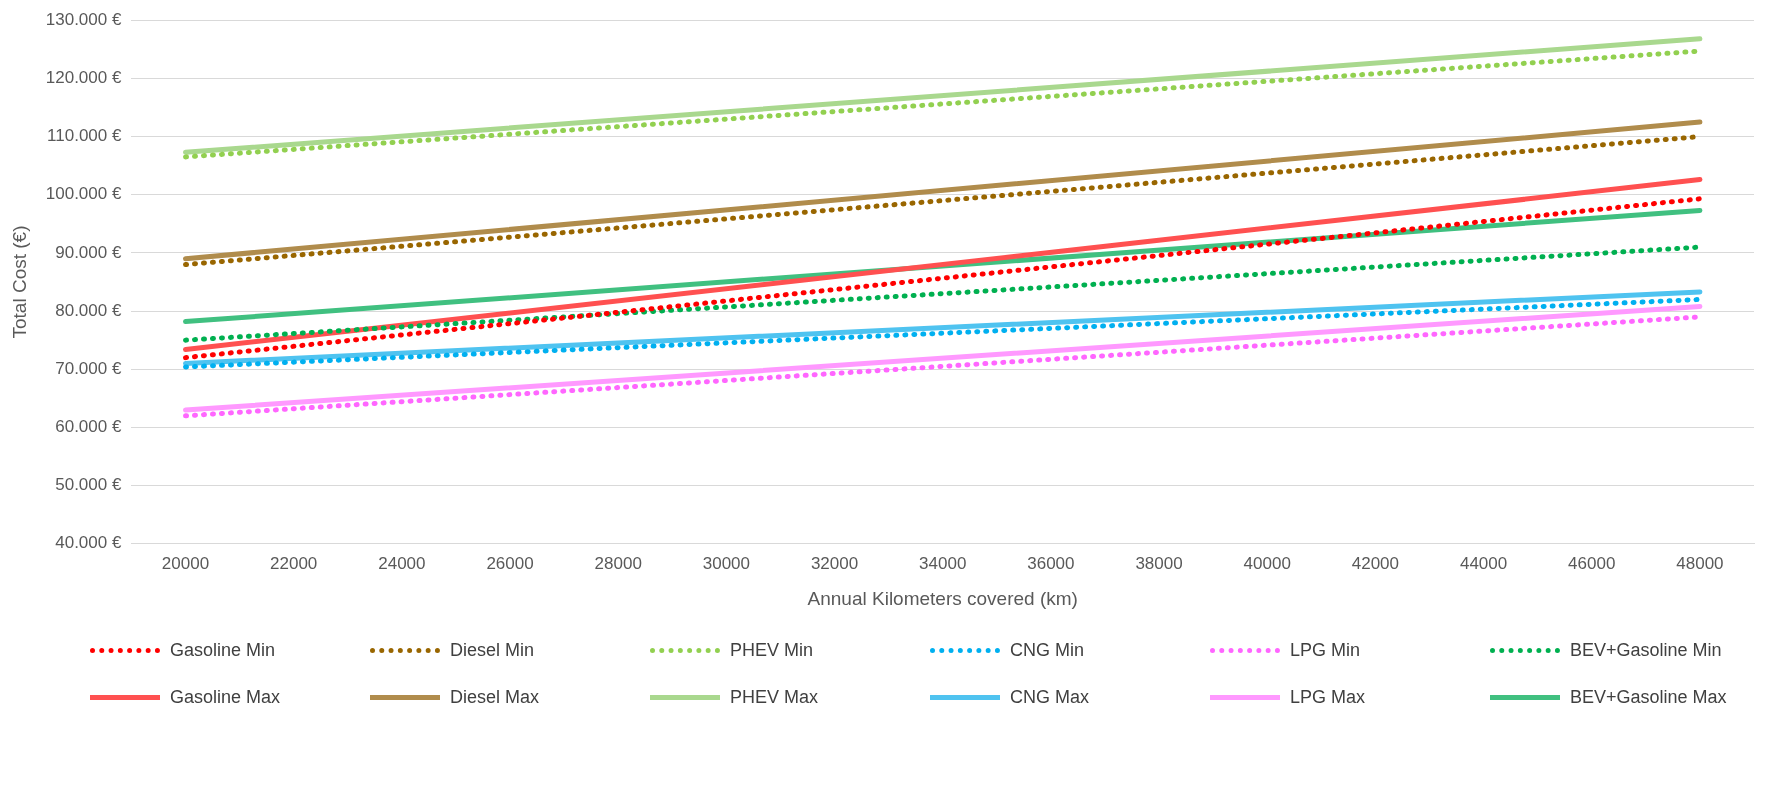 This screenshot has width=1784, height=787. Describe the element at coordinates (88, 543) in the screenshot. I see `y-tick-label: 40.000 €` at that location.